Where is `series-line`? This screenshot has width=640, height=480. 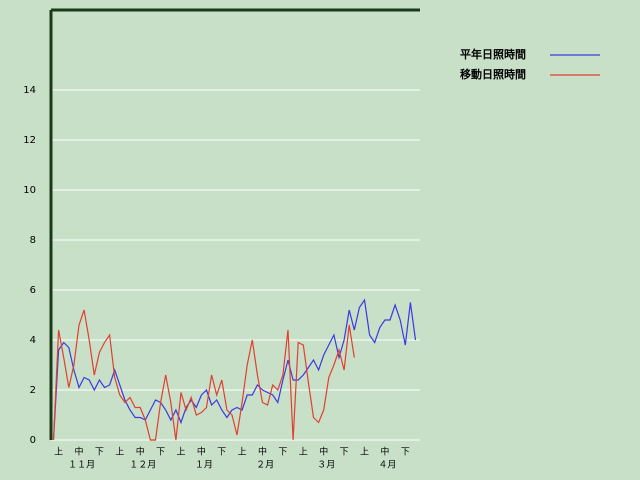 series-line is located at coordinates (203, 375).